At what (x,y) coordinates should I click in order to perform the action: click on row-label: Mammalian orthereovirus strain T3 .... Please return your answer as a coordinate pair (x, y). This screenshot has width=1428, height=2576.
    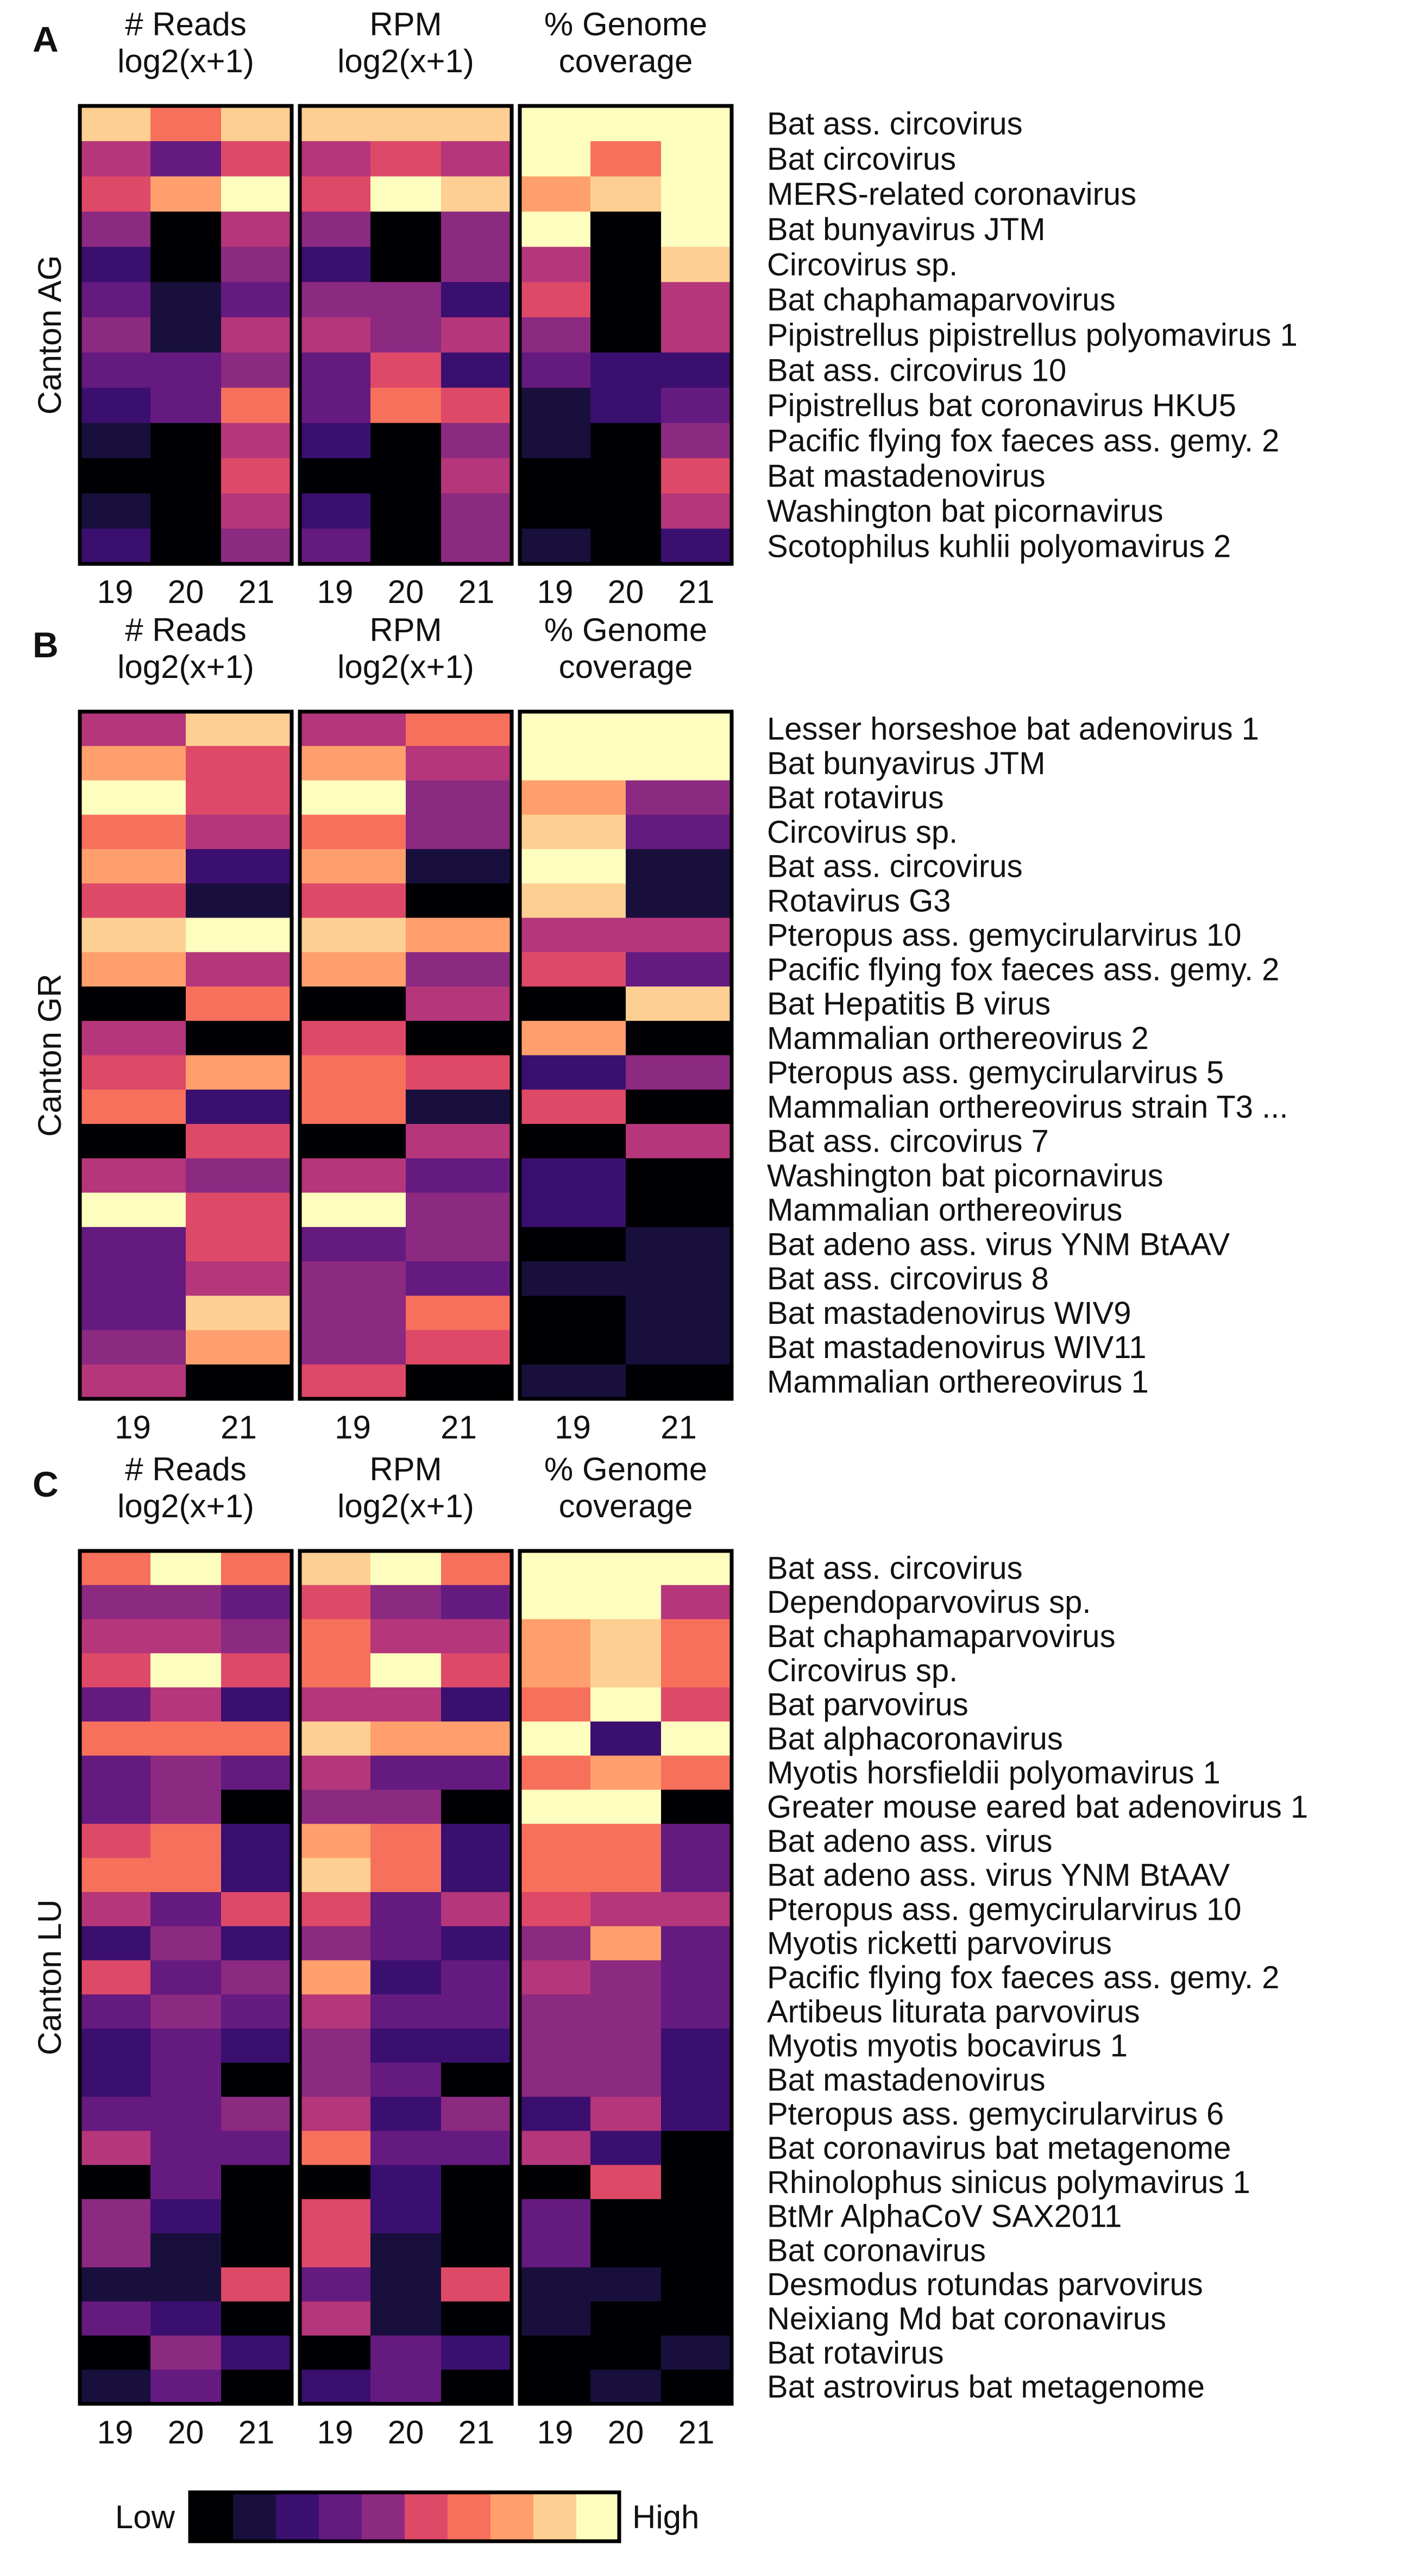
    Looking at the image, I should click on (1027, 1106).